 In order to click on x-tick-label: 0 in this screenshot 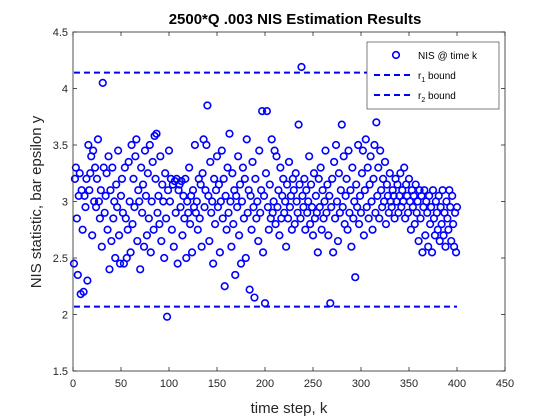, I will do `click(73, 384)`.